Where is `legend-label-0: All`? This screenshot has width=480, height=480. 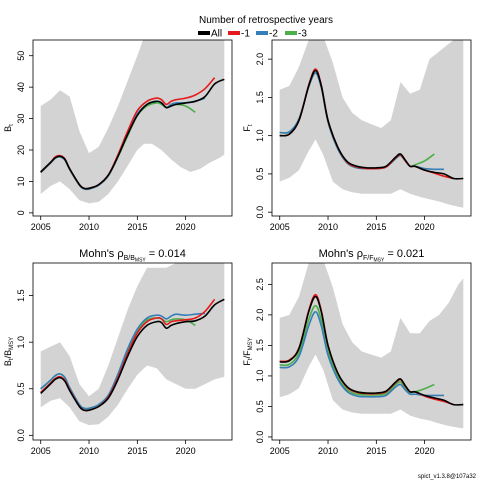 legend-label-0: All is located at coordinates (216, 34).